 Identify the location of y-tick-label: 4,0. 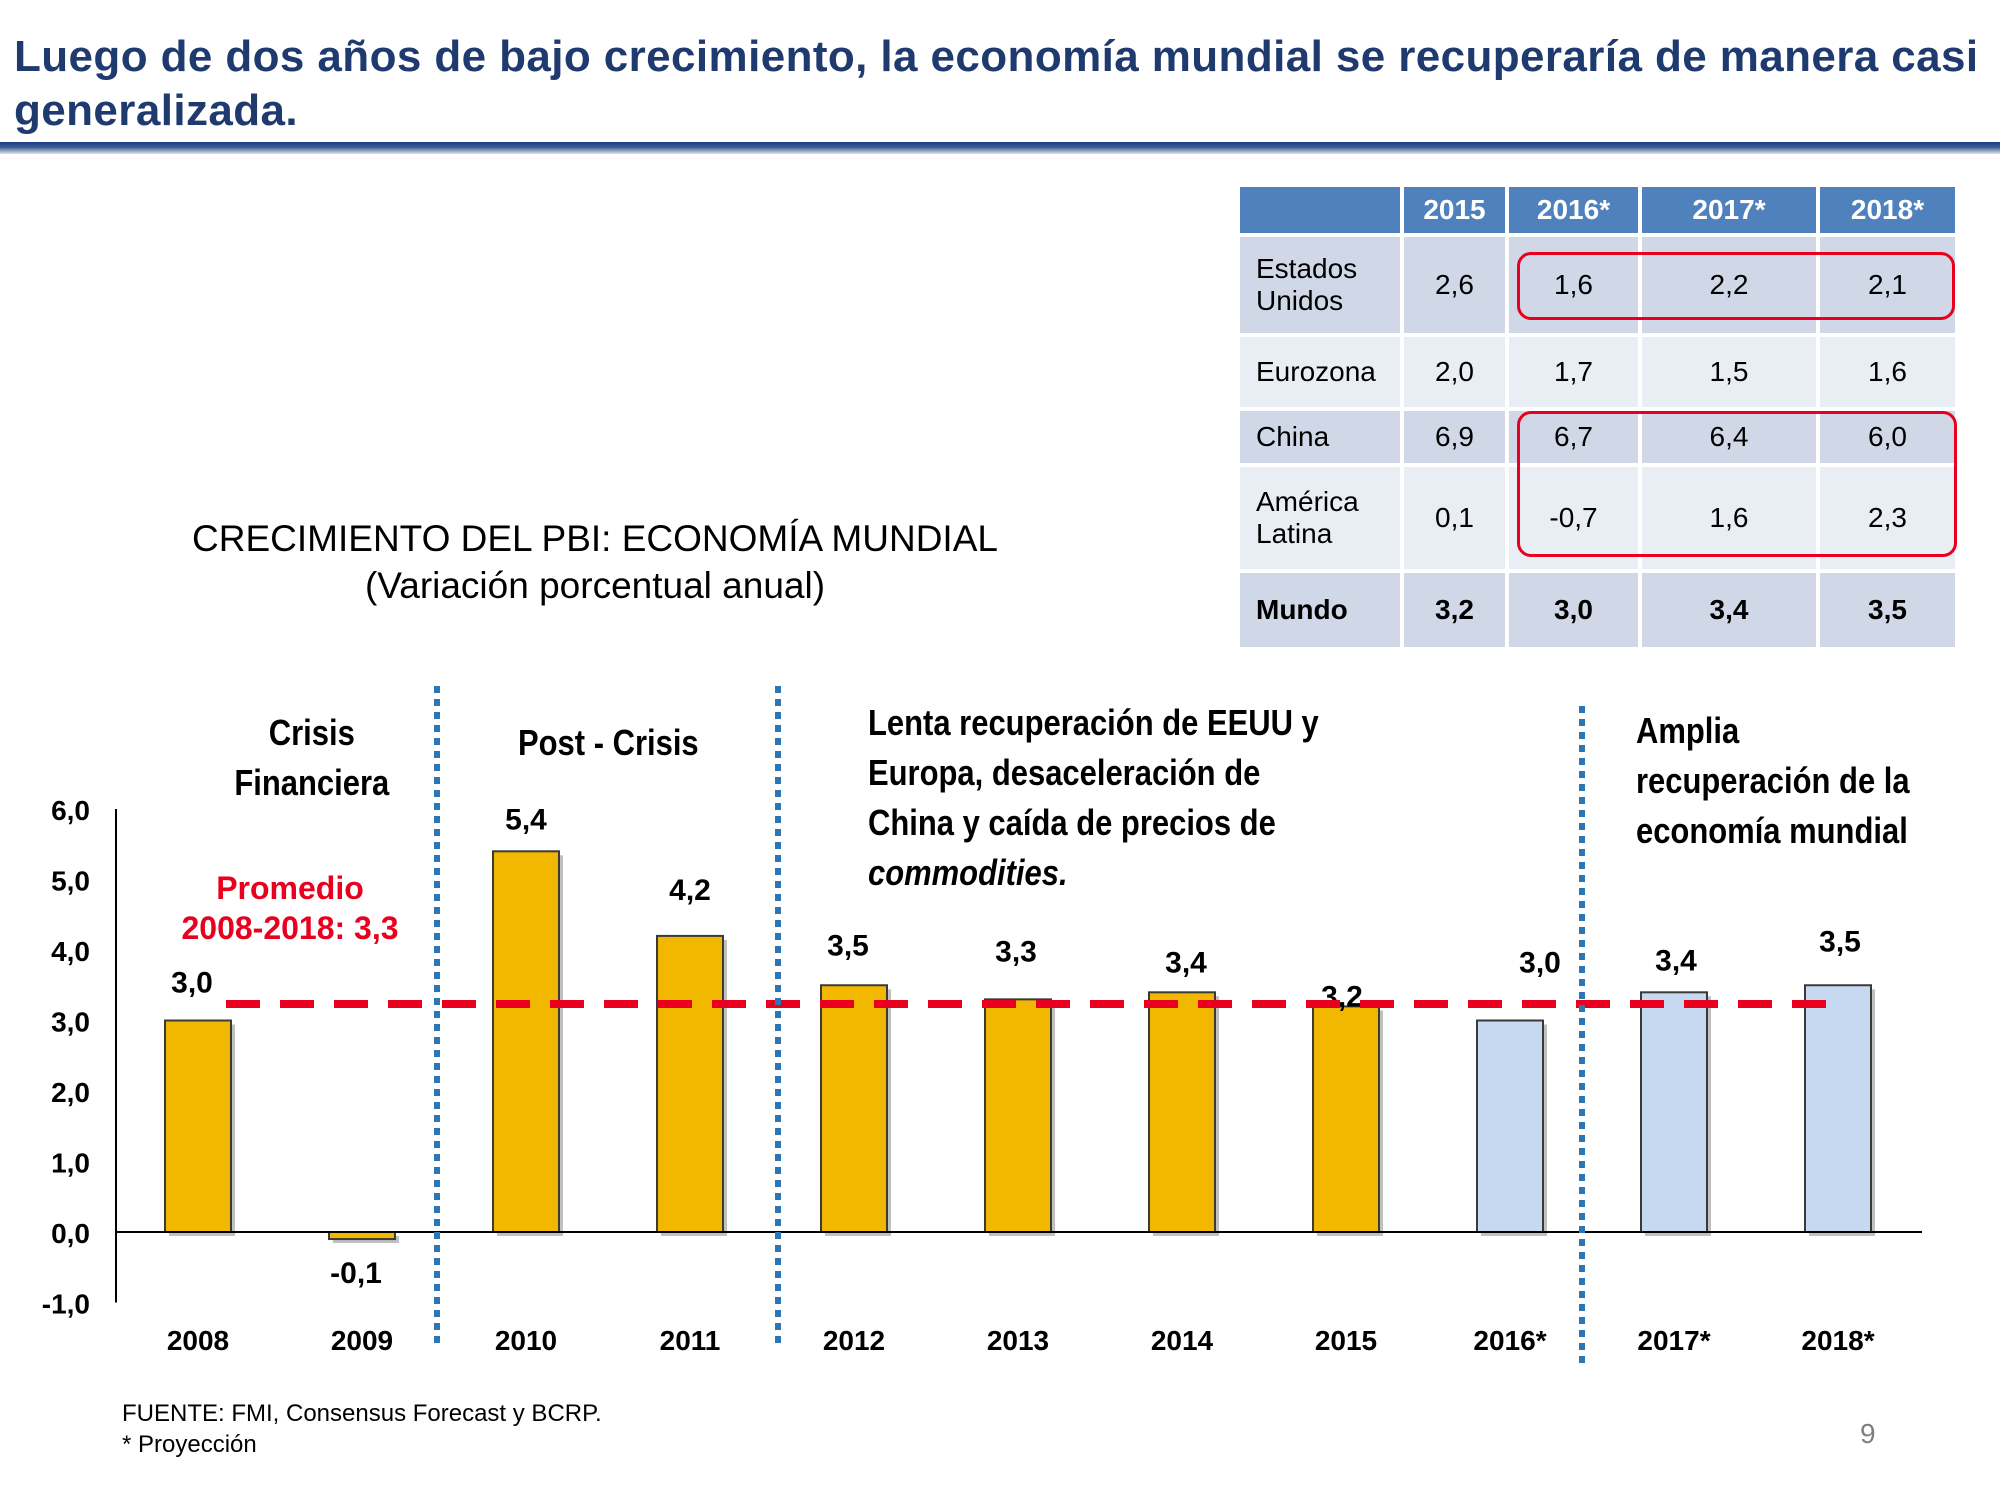
(70, 951).